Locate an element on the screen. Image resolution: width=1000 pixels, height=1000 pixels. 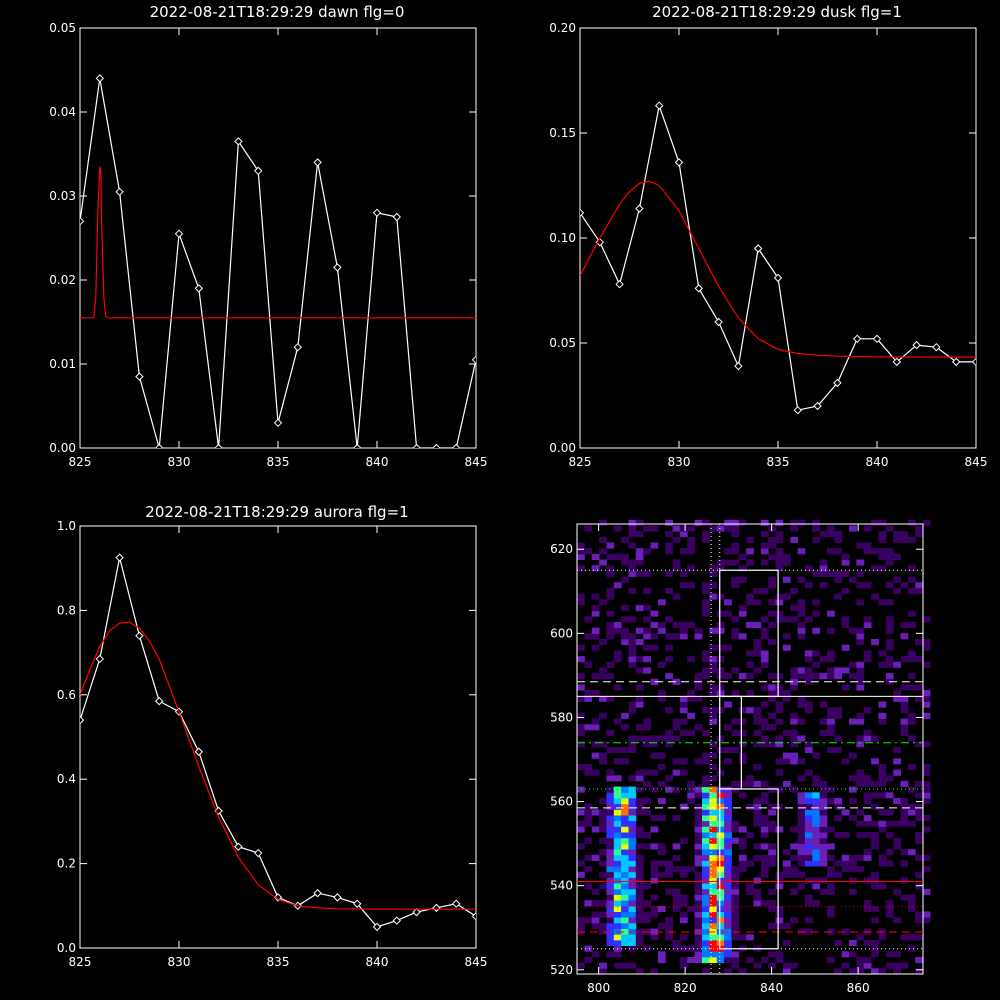
aurora-data-point is located at coordinates (473, 916).